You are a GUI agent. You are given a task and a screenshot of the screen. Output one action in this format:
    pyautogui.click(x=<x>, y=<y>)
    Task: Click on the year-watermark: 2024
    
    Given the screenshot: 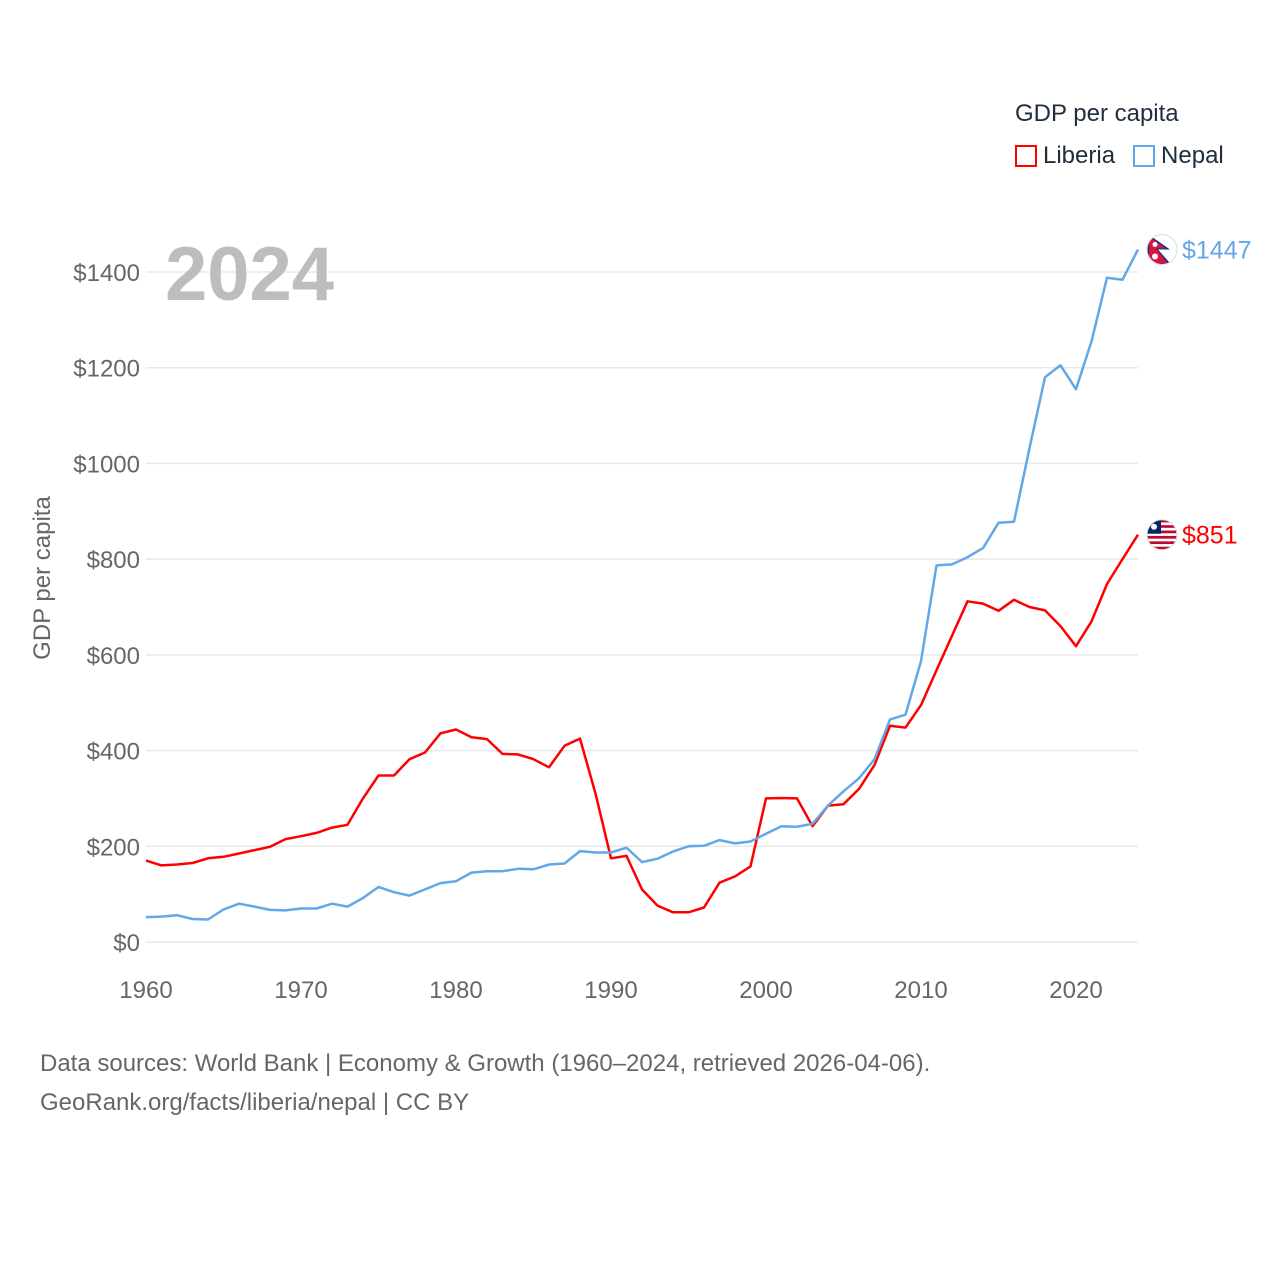 What is the action you would take?
    pyautogui.click(x=249, y=274)
    